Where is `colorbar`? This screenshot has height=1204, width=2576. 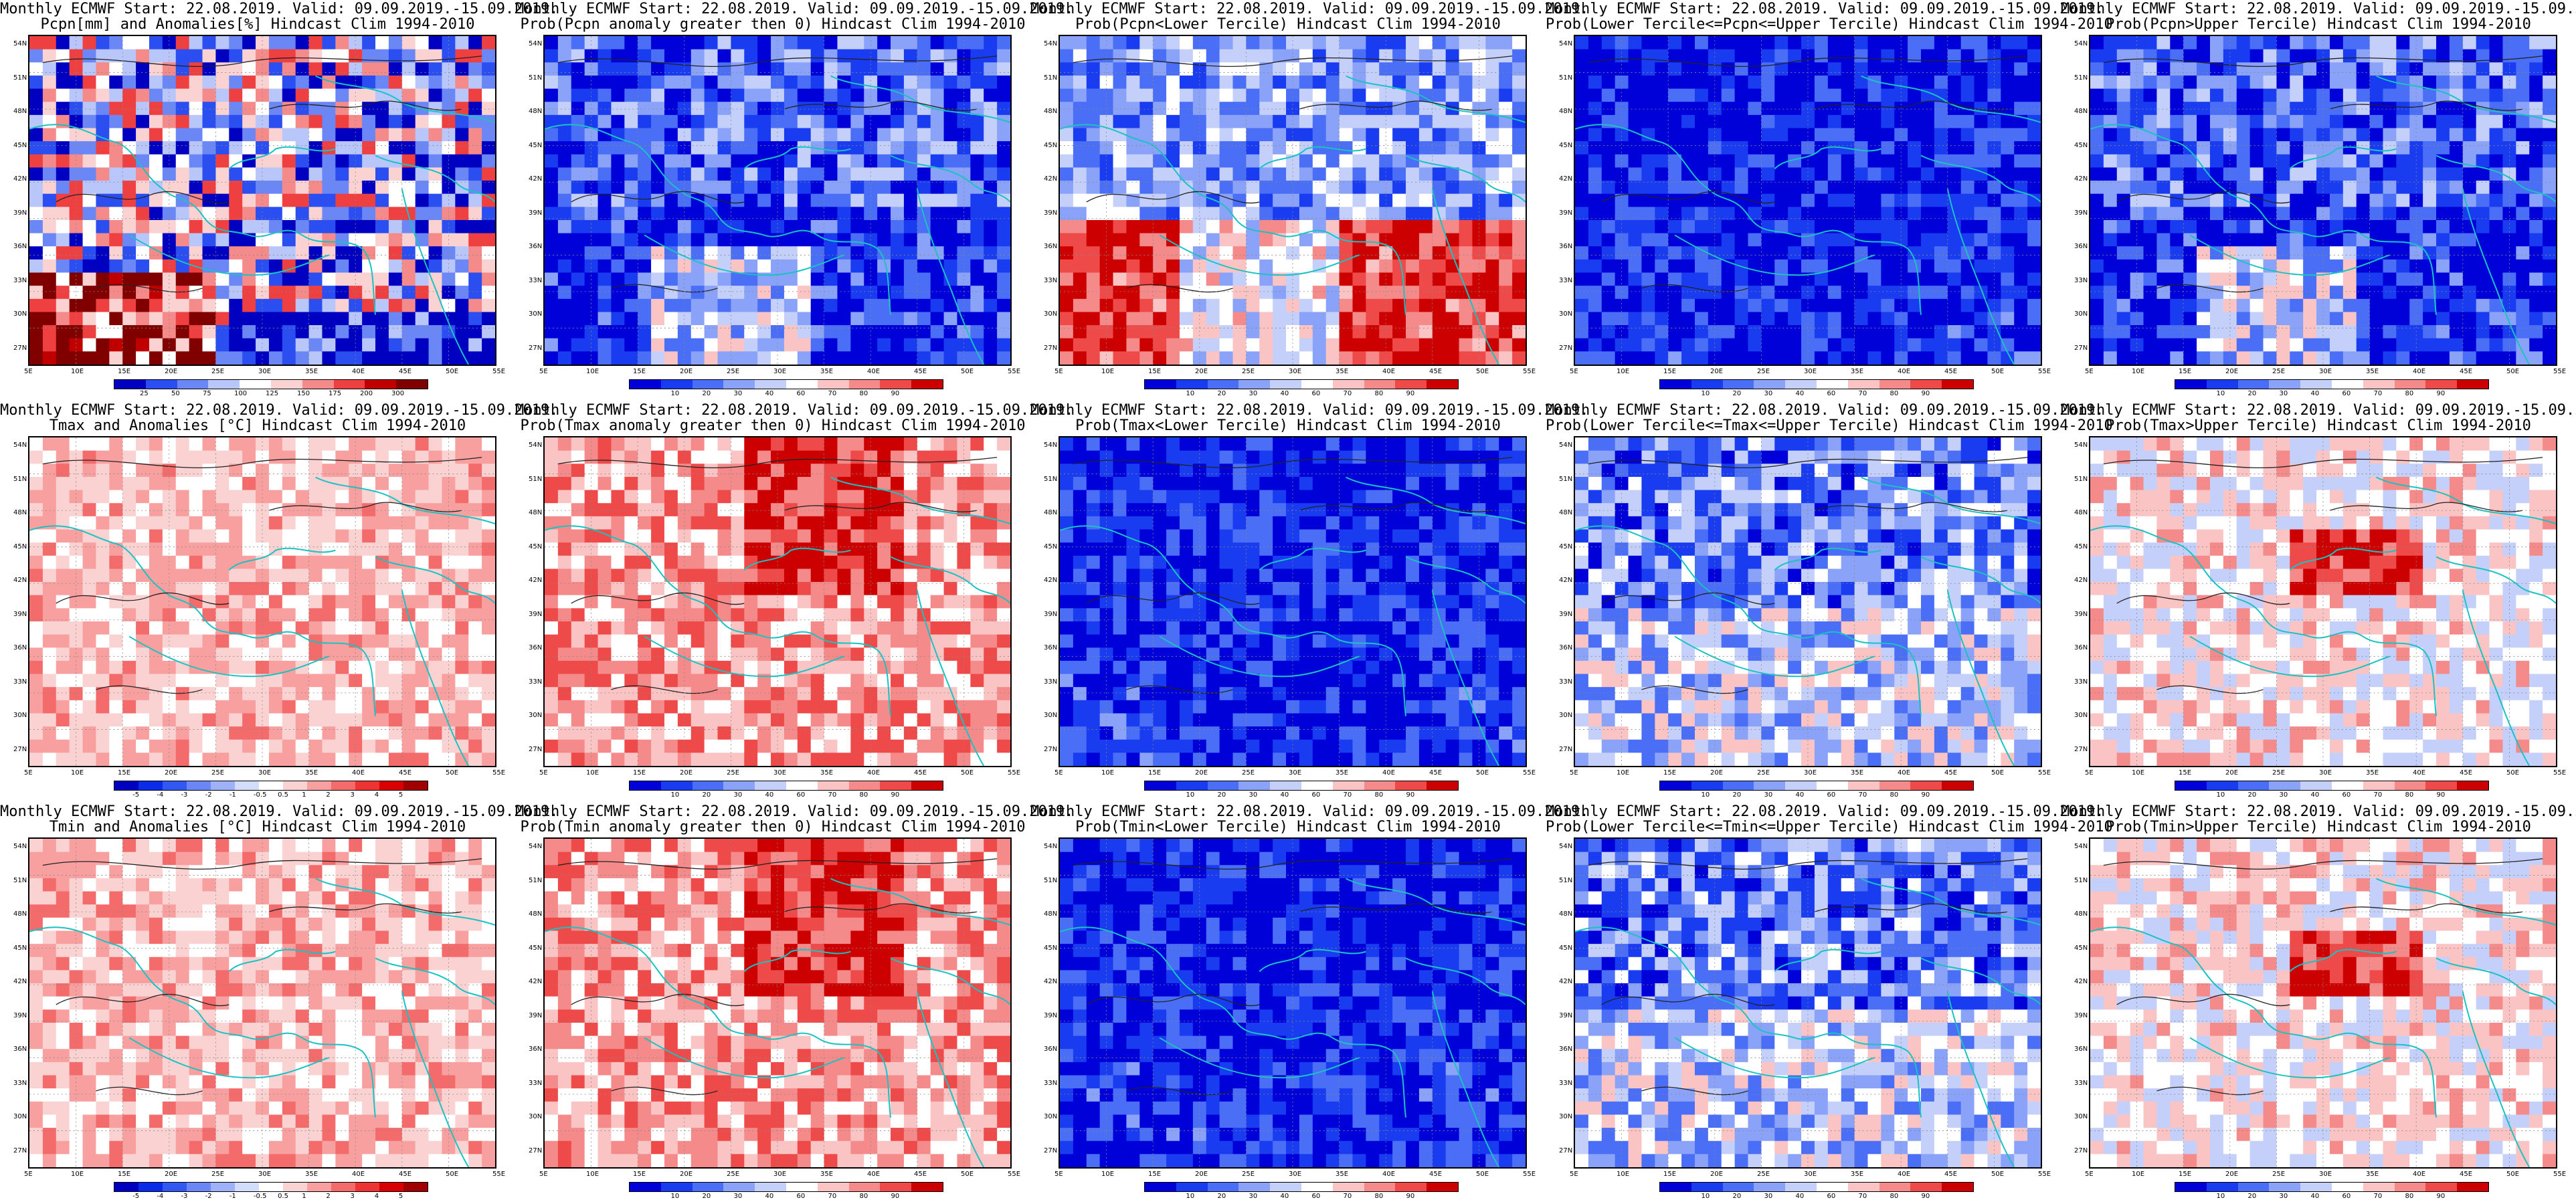
colorbar is located at coordinates (2332, 384).